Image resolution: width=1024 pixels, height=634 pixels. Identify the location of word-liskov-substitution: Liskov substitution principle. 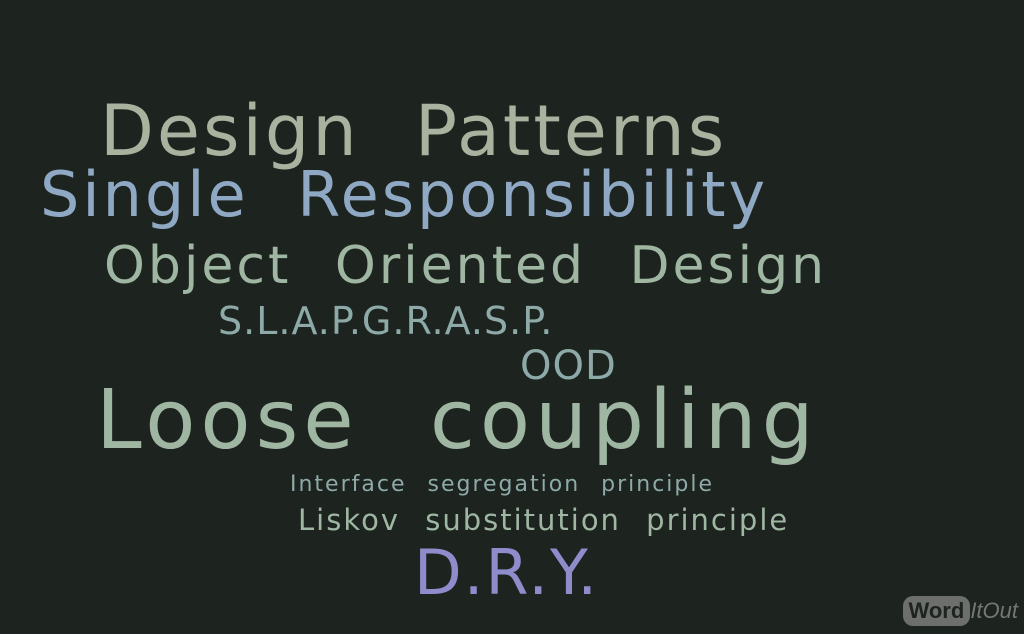
(544, 520).